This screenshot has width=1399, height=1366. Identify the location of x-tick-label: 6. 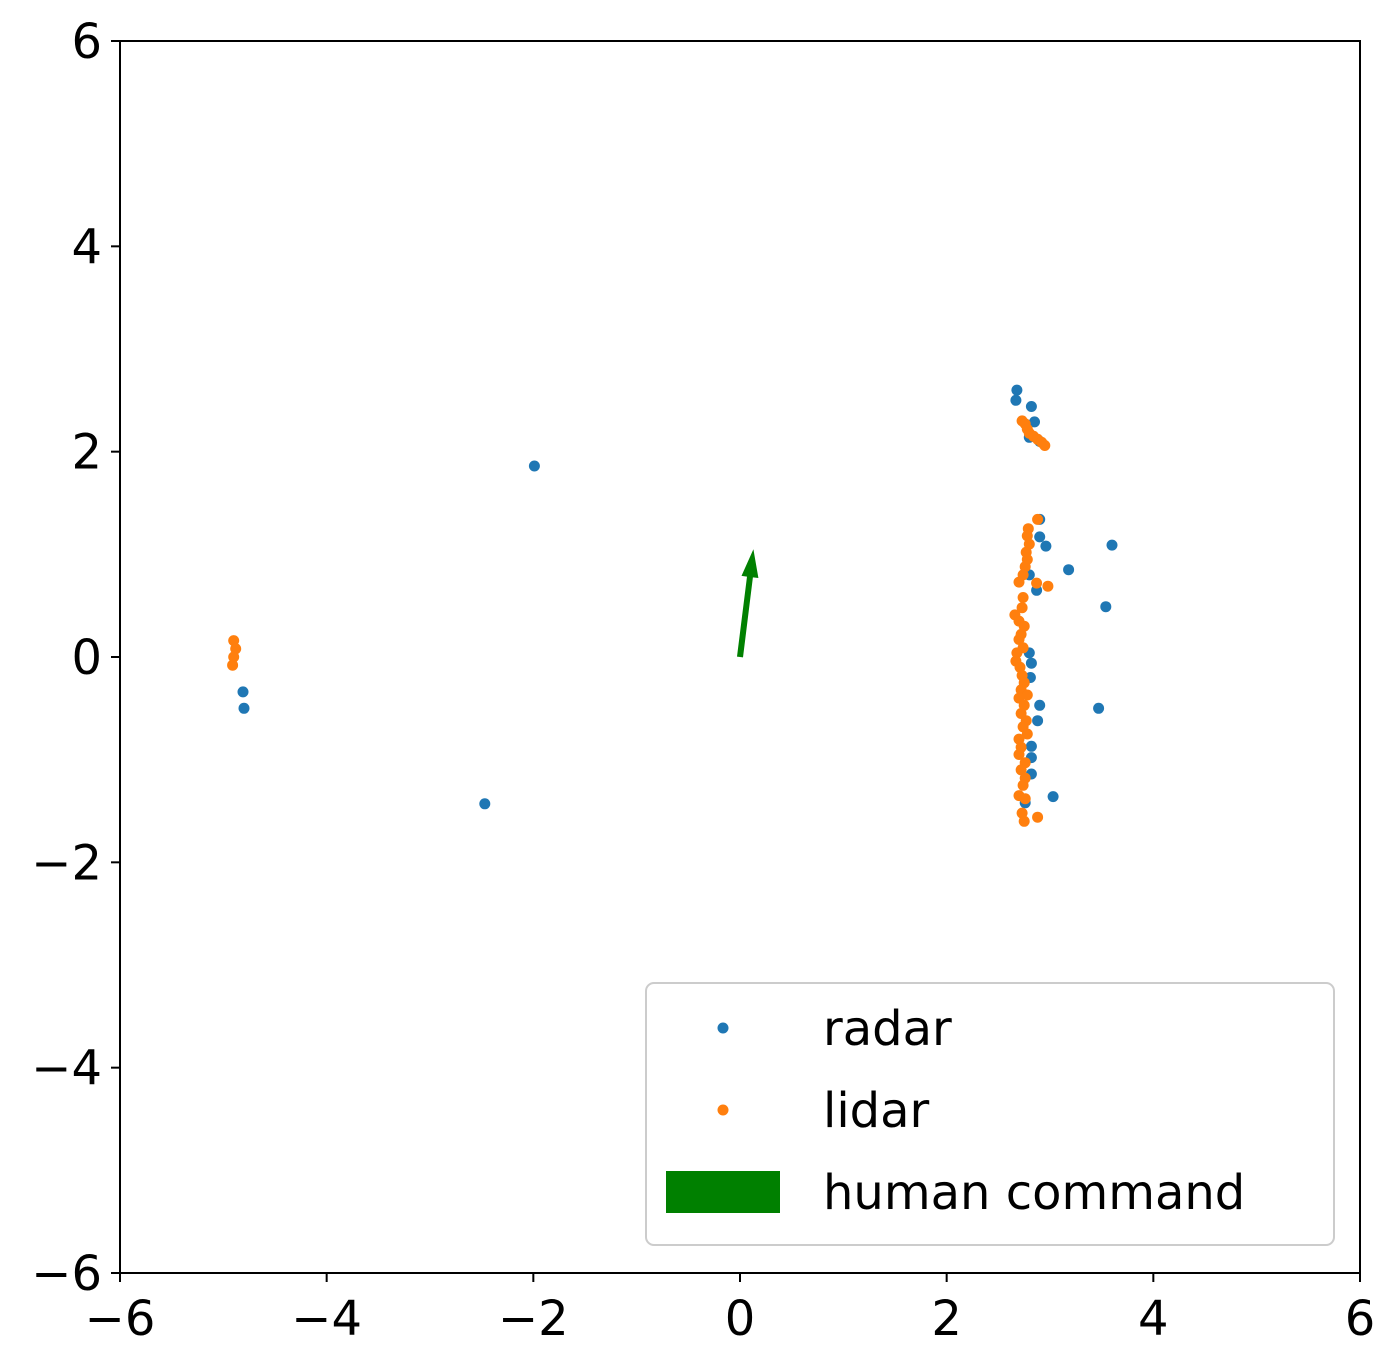
(1360, 1319).